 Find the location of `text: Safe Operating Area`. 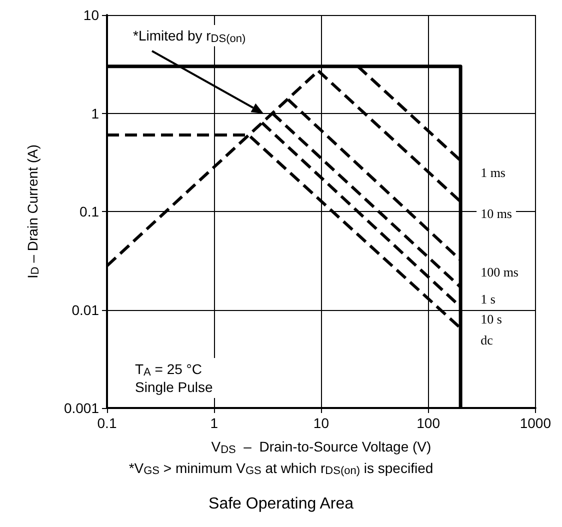

text: Safe Operating Area is located at coordinates (281, 504).